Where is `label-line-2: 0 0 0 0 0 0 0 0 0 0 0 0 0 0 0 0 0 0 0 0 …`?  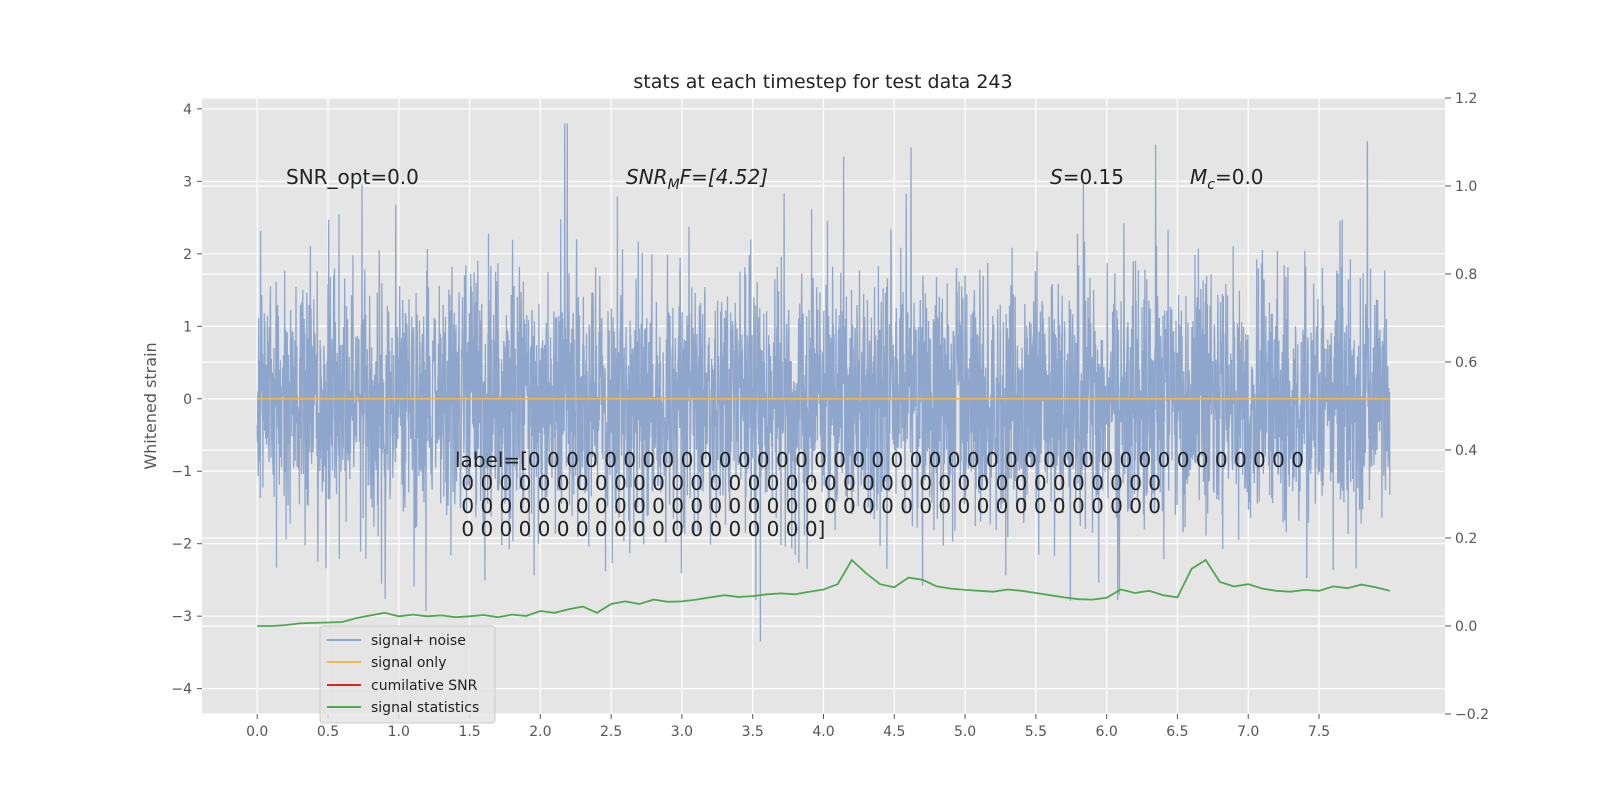
label-line-2: 0 0 0 0 0 0 0 0 0 0 0 0 0 0 0 0 0 0 0 0 … is located at coordinates (808, 483).